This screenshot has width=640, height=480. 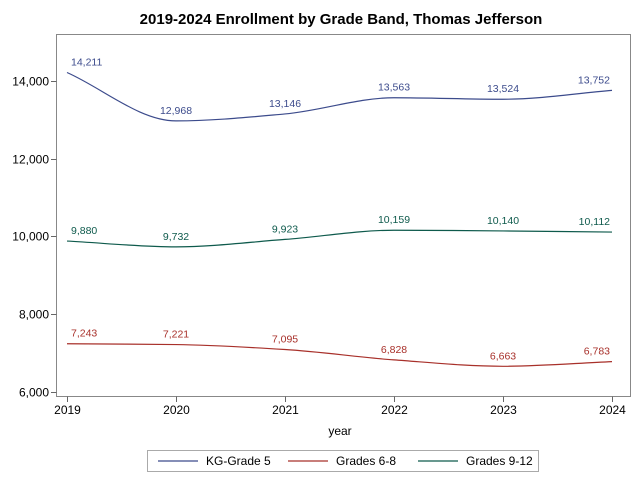 I want to click on data-label: 6,828, so click(x=394, y=350).